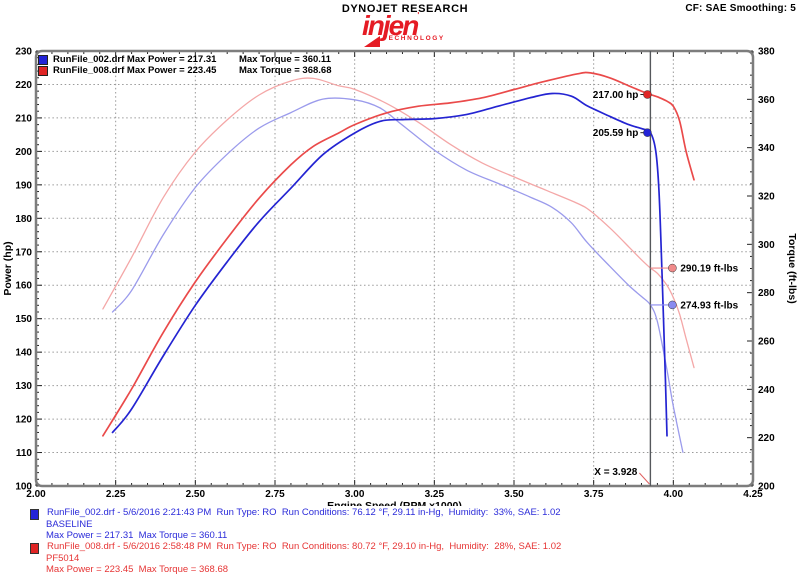 The image size is (800, 576). What do you see at coordinates (23, 319) in the screenshot?
I see `y-left-tick-label: 150` at bounding box center [23, 319].